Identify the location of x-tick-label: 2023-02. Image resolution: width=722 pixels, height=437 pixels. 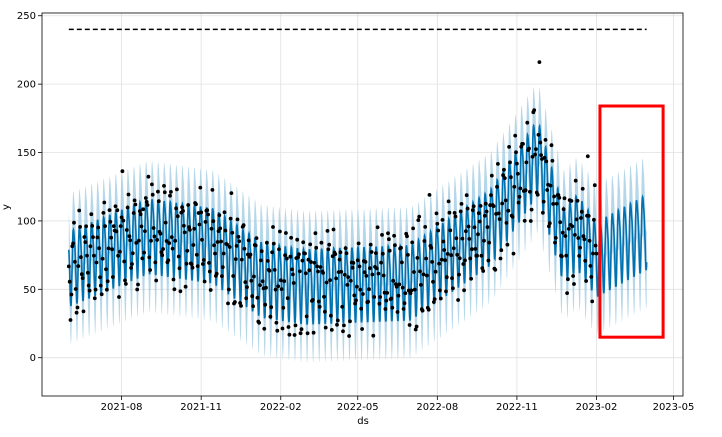
(597, 407).